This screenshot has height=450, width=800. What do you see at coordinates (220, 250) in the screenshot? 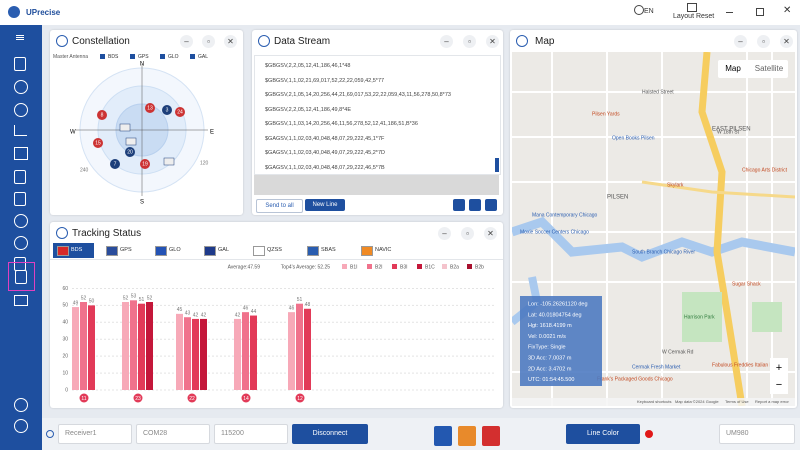
I see `tab: GAL` at bounding box center [220, 250].